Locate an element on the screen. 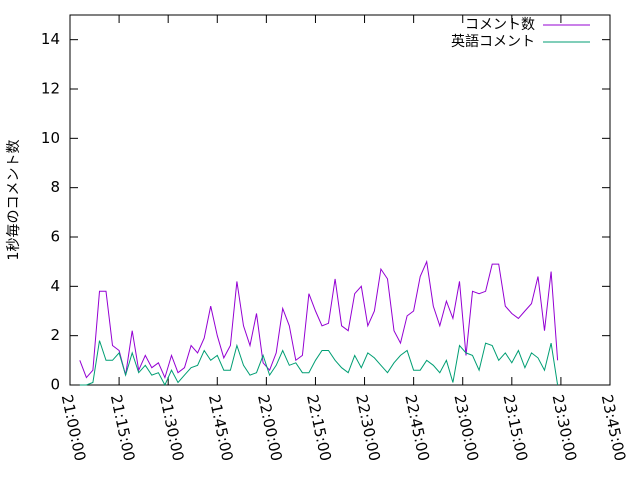 This screenshot has height=480, width=640. x-tick-label: 21:00:00 is located at coordinates (74, 428).